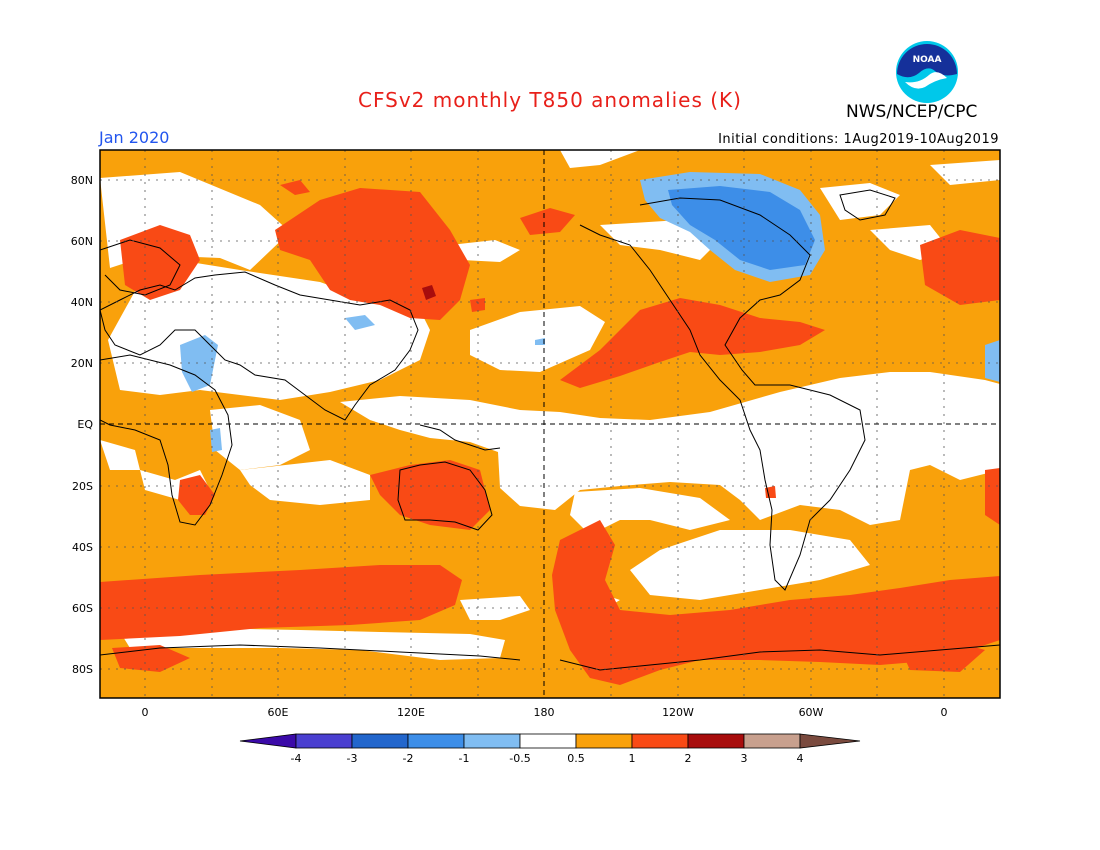  I want to click on lat-label-40n: 40N, so click(82, 302).